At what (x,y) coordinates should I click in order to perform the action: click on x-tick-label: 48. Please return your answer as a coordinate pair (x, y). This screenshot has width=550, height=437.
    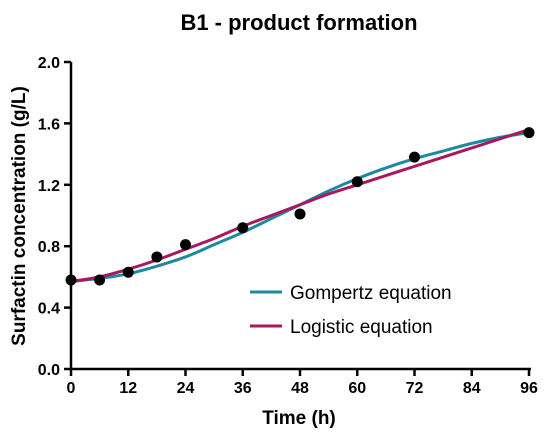
    Looking at the image, I should click on (300, 388).